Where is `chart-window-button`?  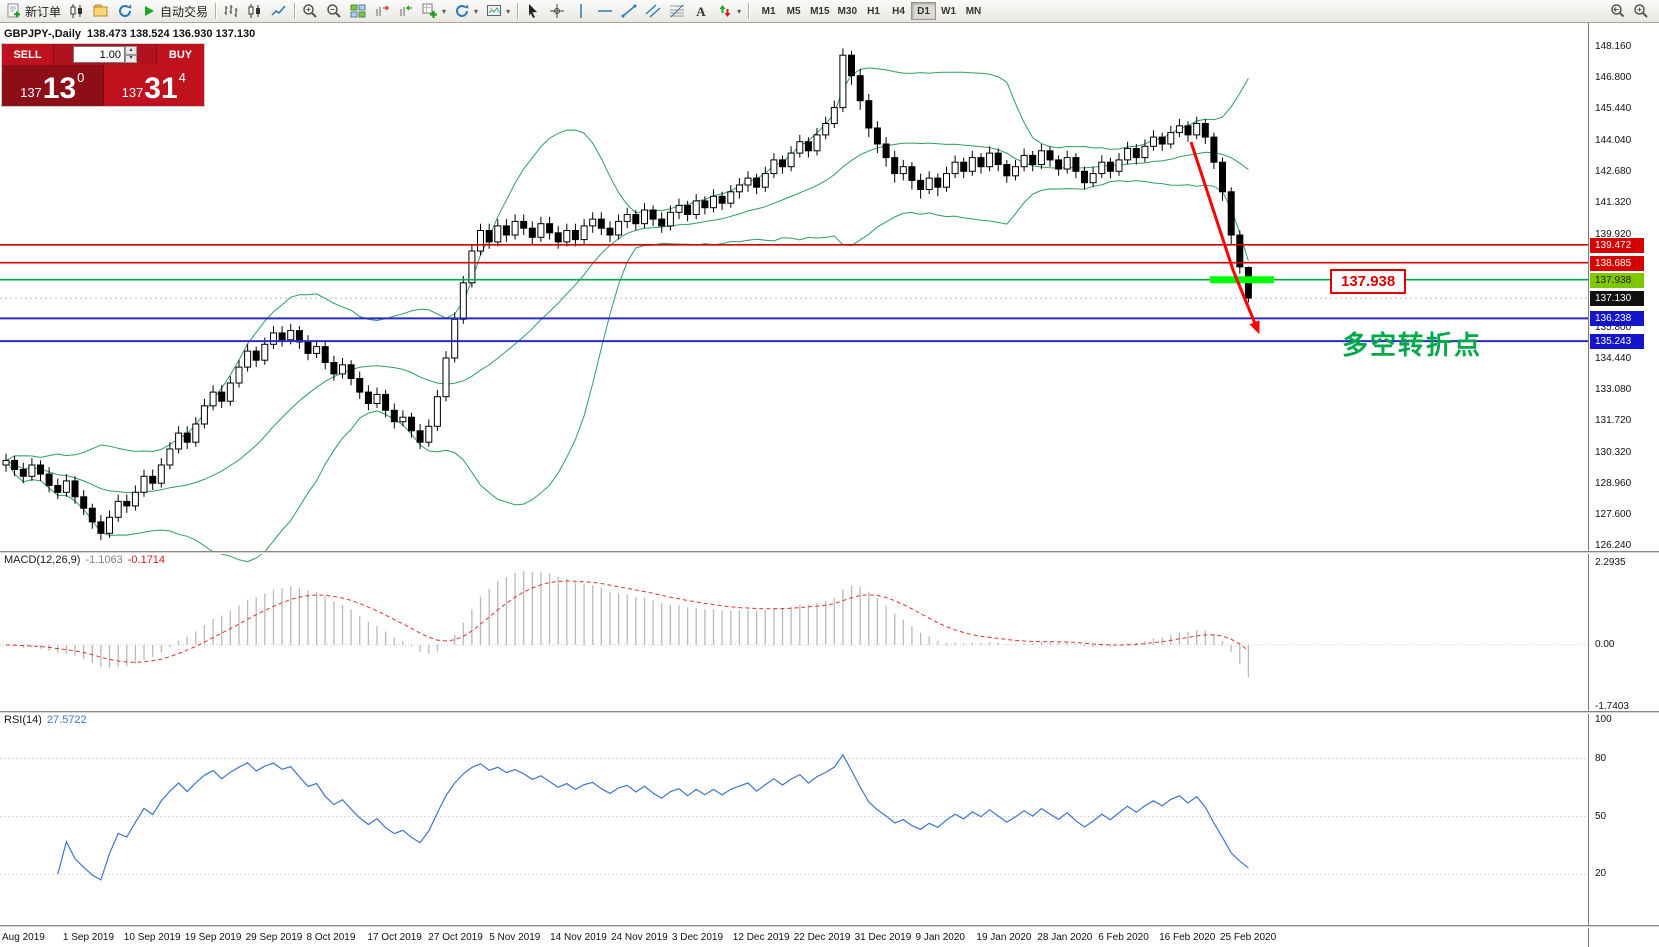
chart-window-button is located at coordinates (77, 11).